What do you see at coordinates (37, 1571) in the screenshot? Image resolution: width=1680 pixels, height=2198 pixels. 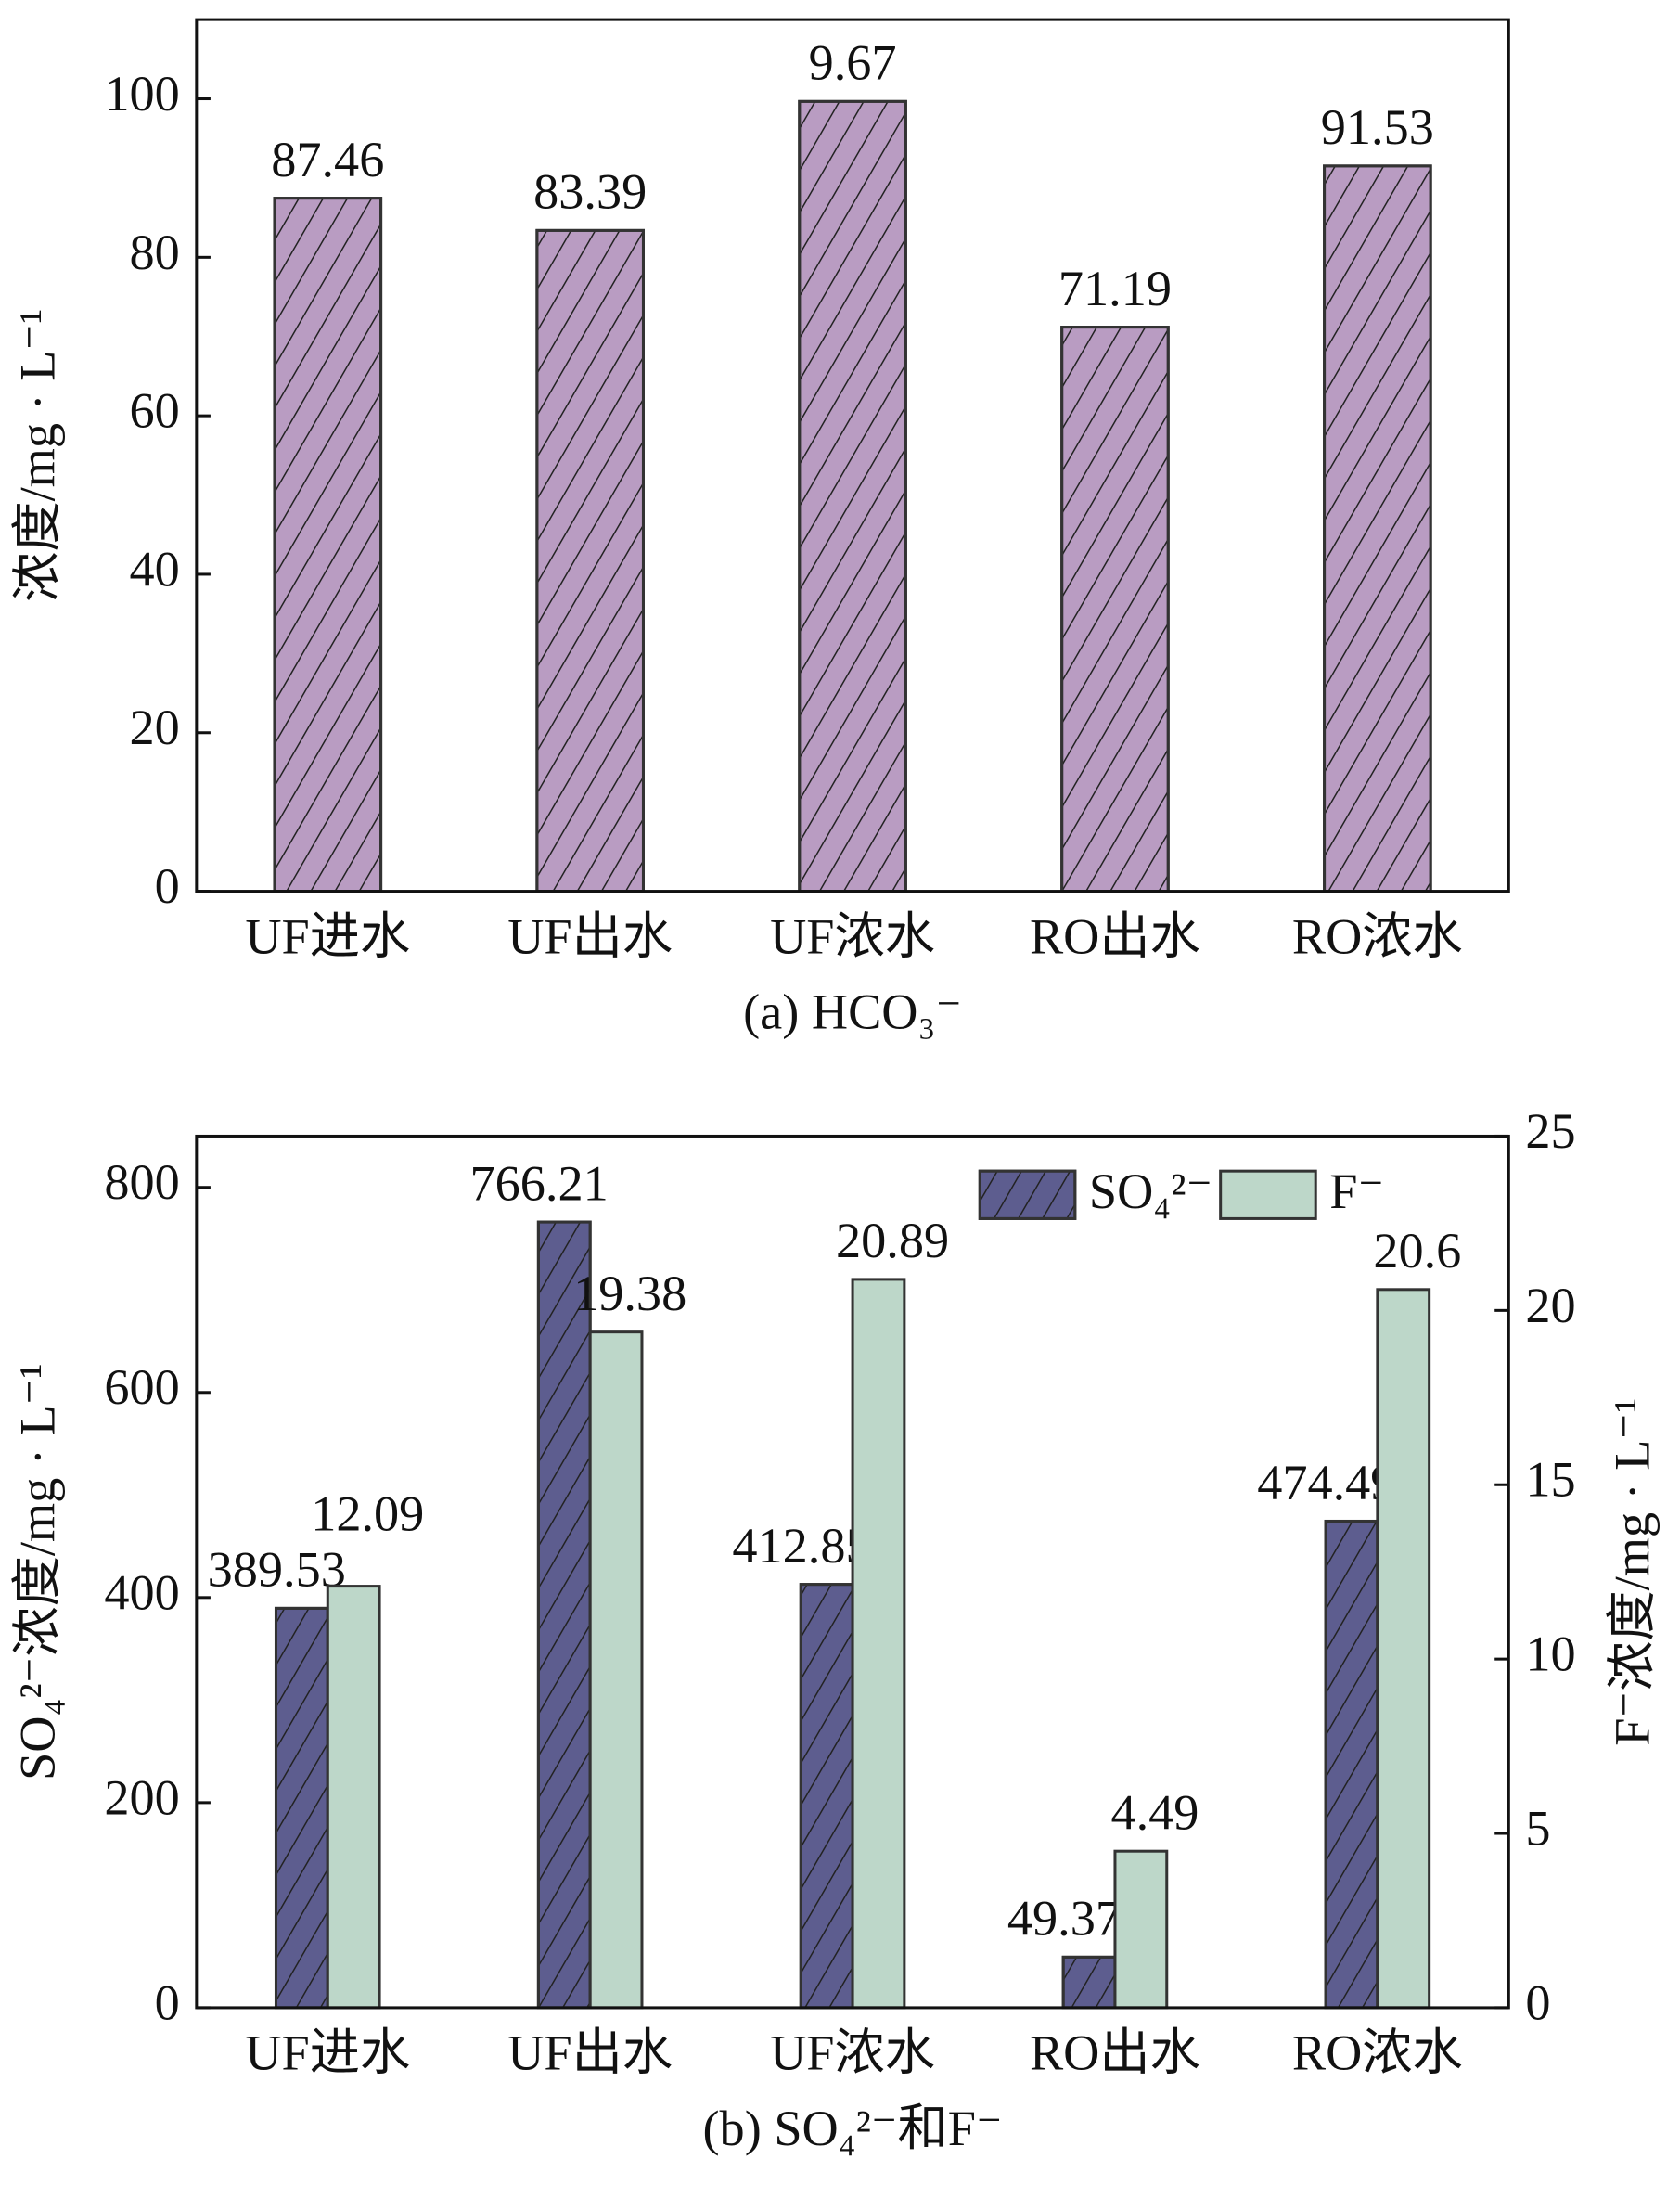 I see `y-axis-label: SO₄²⁻浓度/mg · L⁻¹` at bounding box center [37, 1571].